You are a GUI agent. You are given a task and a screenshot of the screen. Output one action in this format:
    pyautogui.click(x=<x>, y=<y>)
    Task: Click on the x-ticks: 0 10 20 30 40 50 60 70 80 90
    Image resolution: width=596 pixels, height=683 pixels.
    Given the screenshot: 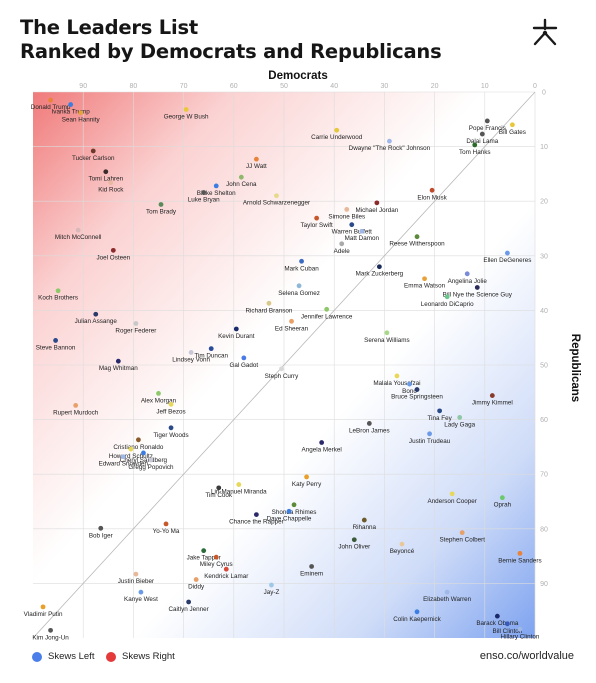 What is the action you would take?
    pyautogui.click(x=308, y=86)
    